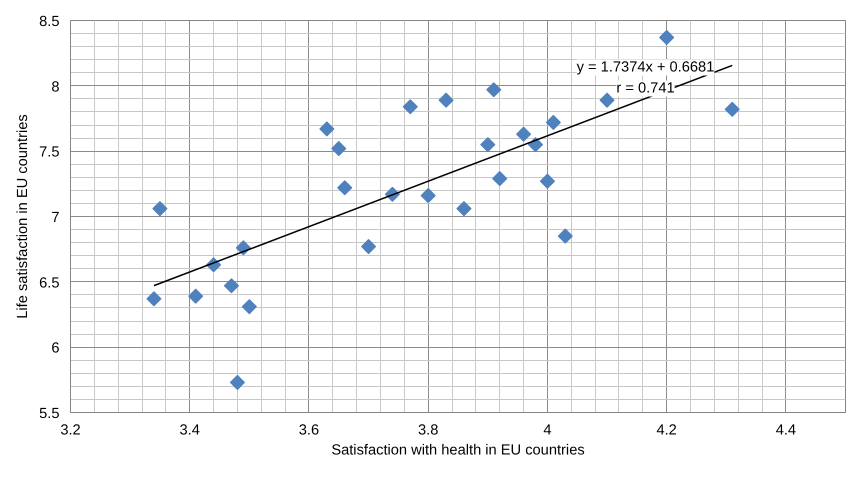  What do you see at coordinates (428, 430) in the screenshot?
I see `x-tick-label: 3.8` at bounding box center [428, 430].